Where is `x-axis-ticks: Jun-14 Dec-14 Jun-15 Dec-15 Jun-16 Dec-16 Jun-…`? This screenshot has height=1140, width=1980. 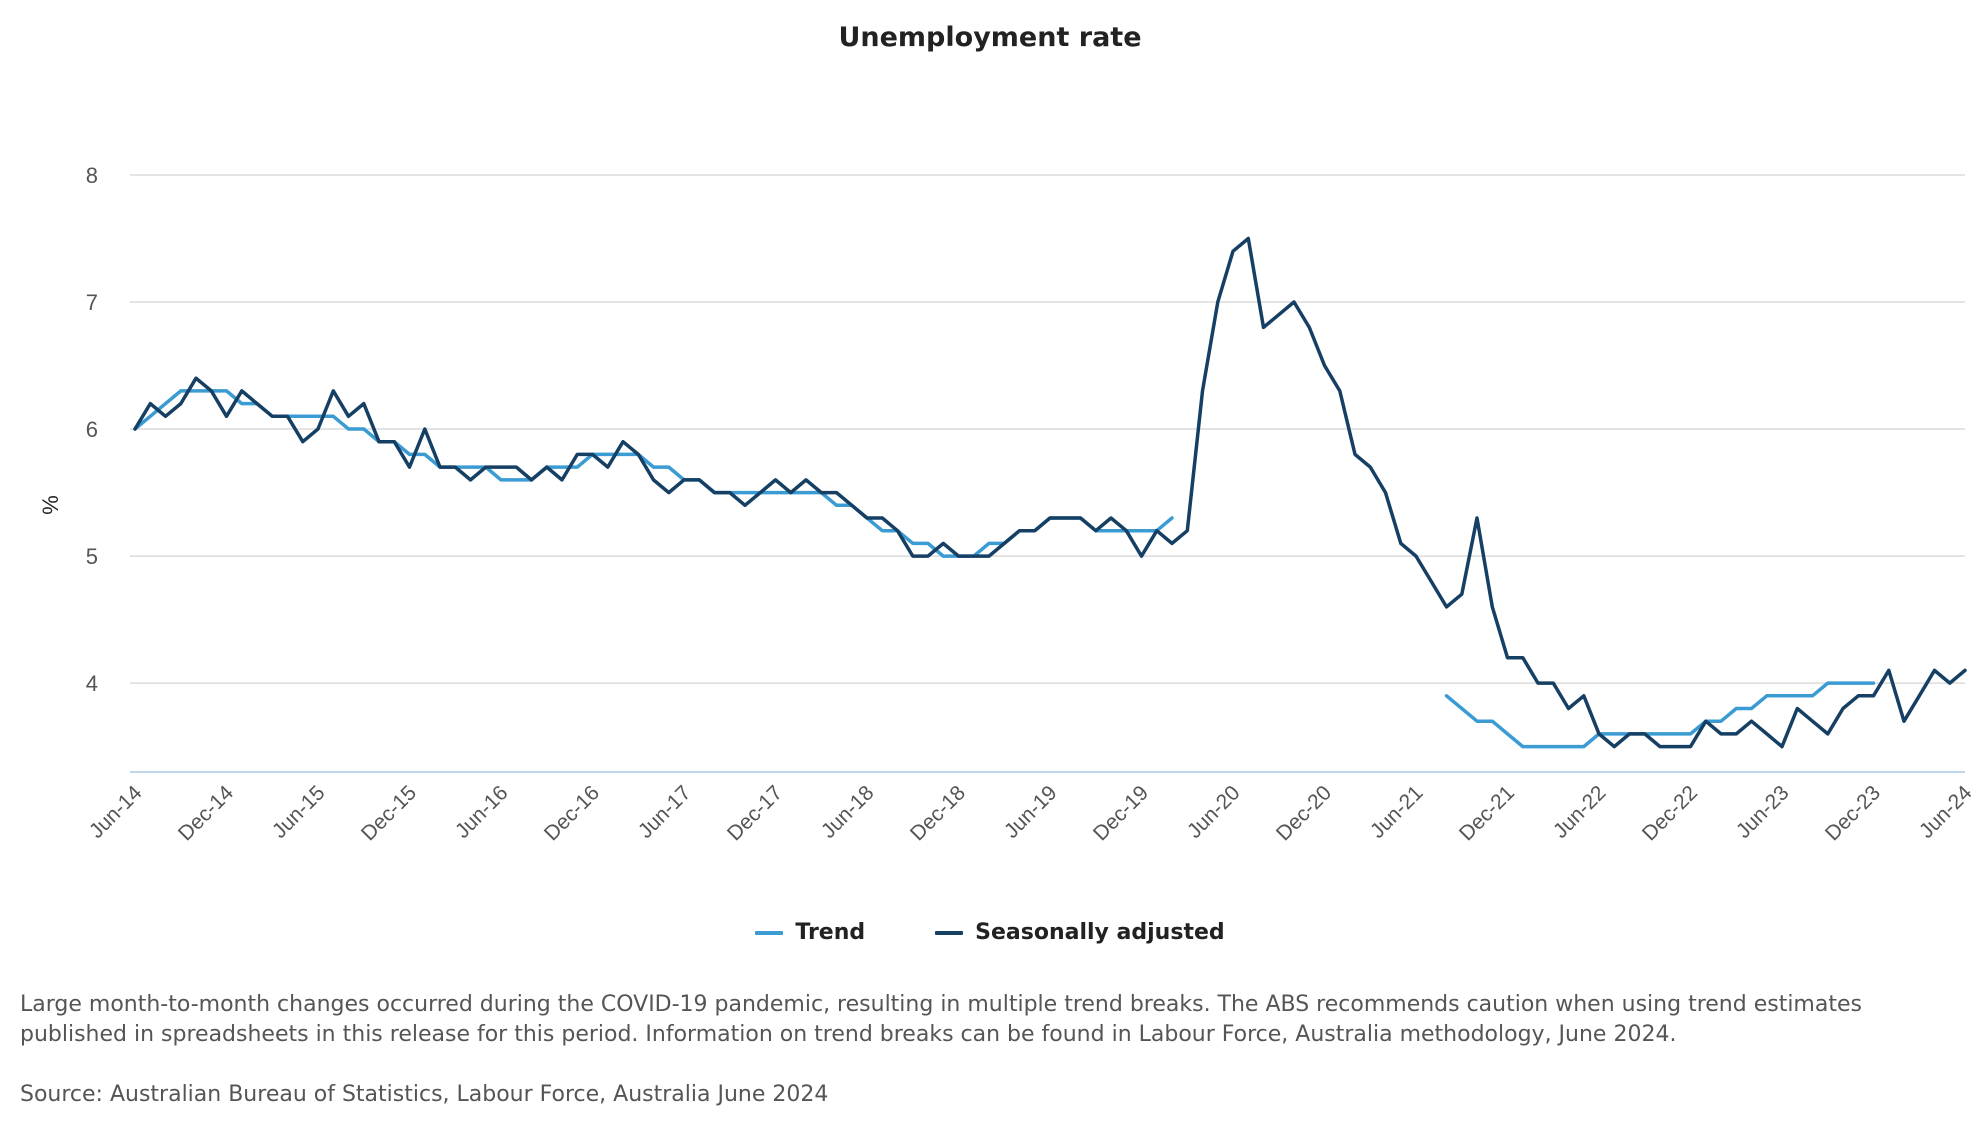
x-axis-ticks: Jun-14 Dec-14 Jun-15 Dec-15 Jun-16 Dec-16 Jun-… is located at coordinates (1031, 813).